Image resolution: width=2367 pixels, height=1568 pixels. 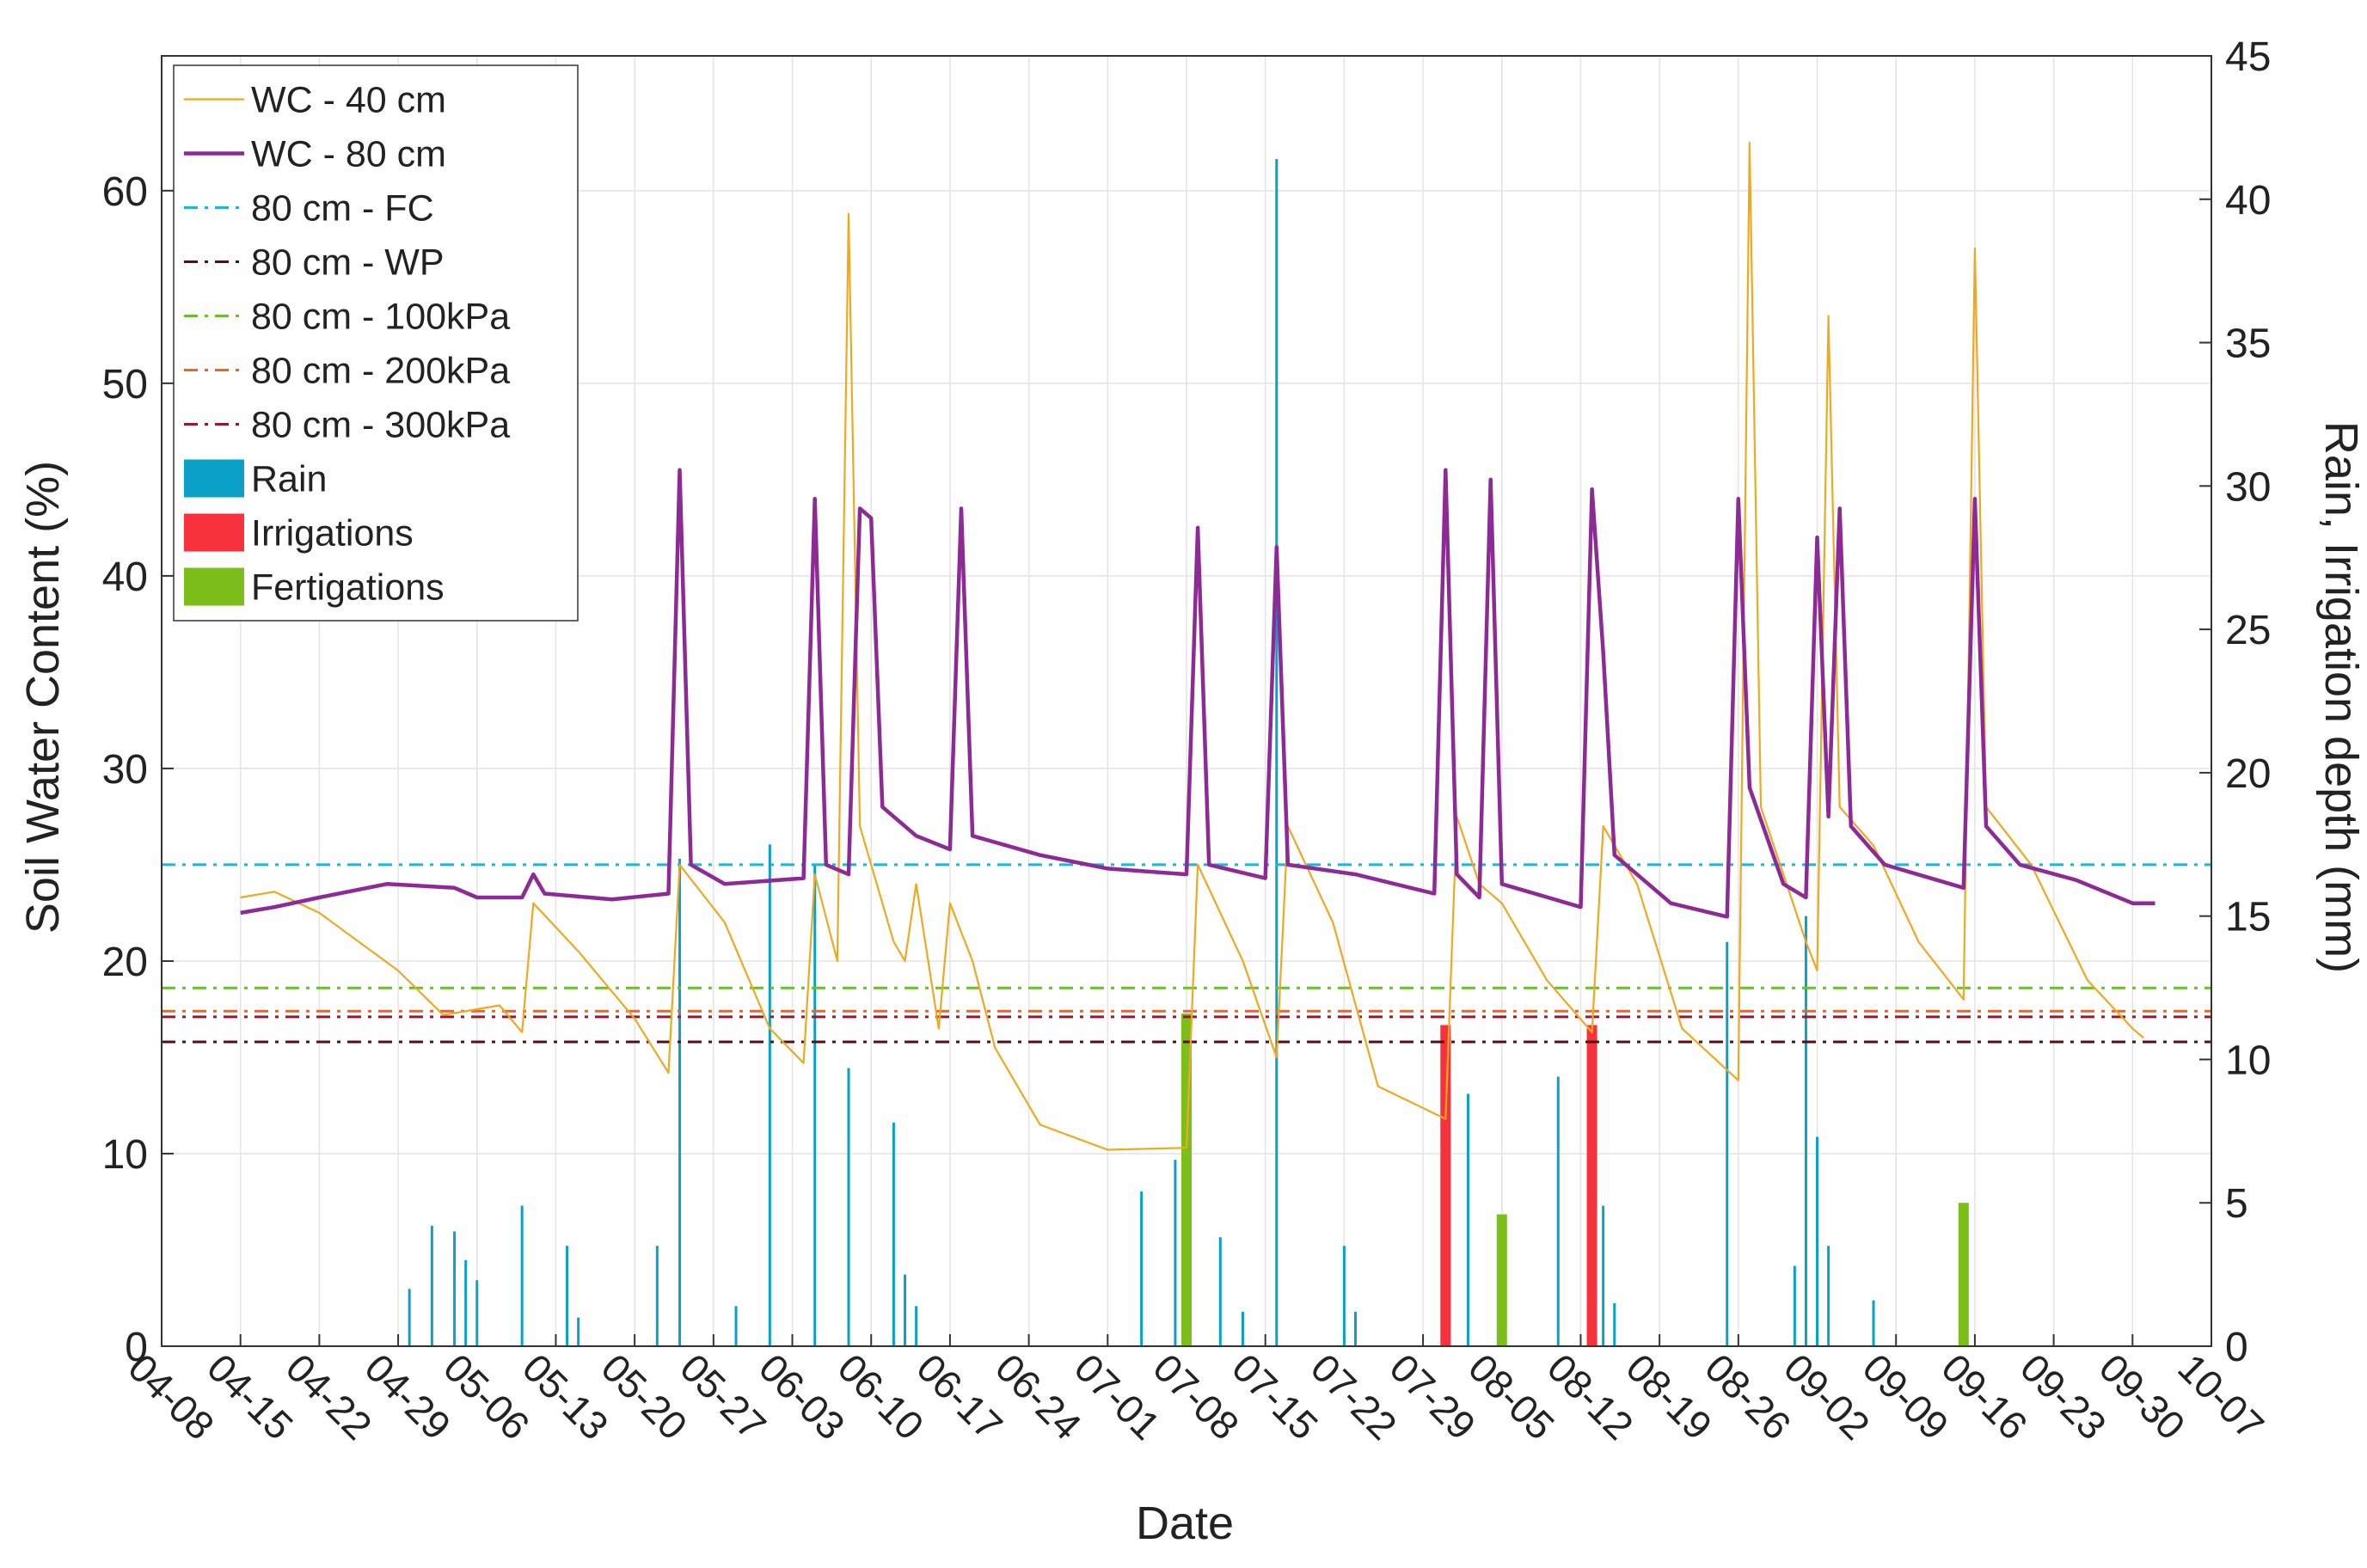 I want to click on y2-tick-label: 15, so click(x=2248, y=917).